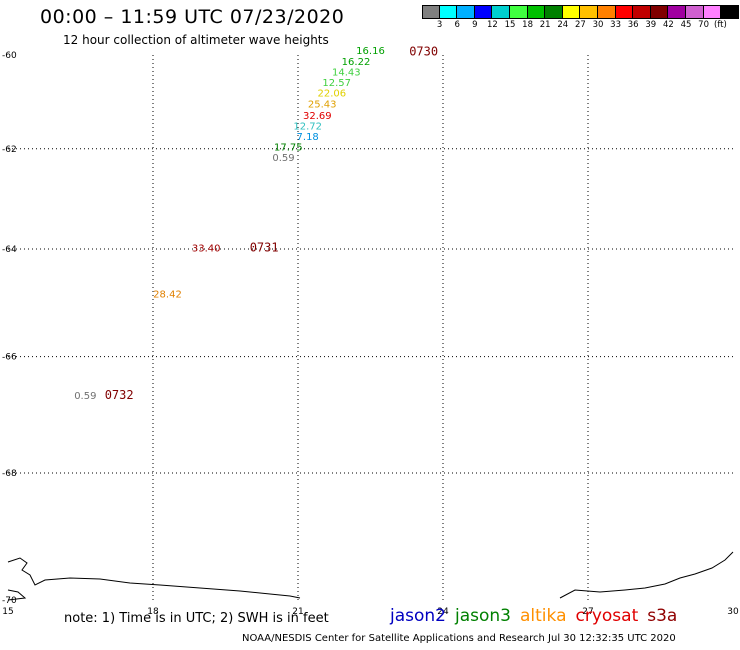 This screenshot has height=650, width=740. What do you see at coordinates (510, 25) in the screenshot?
I see `legend-tick-label: 15` at bounding box center [510, 25].